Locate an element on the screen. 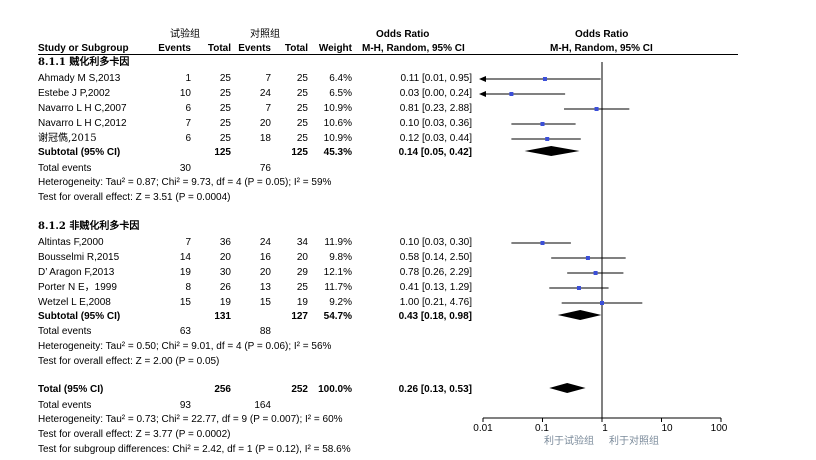 Image resolution: width=816 pixels, height=460 pixels. study-ci: 0.12 [0.03, 0.44] is located at coordinates (435, 138).